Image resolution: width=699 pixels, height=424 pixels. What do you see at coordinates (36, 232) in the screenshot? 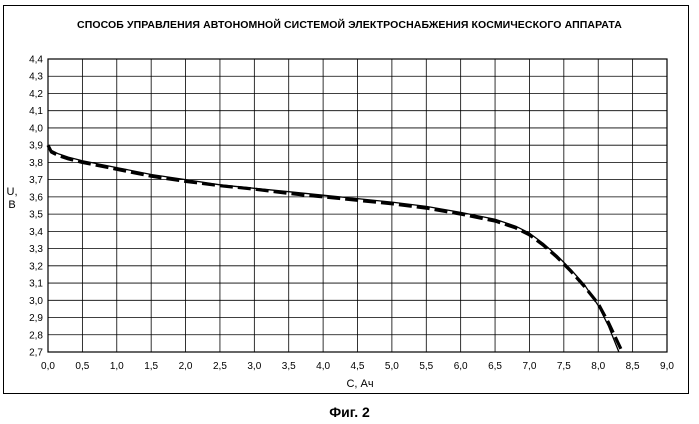
I see `y-tick-label: 3,4` at bounding box center [36, 232].